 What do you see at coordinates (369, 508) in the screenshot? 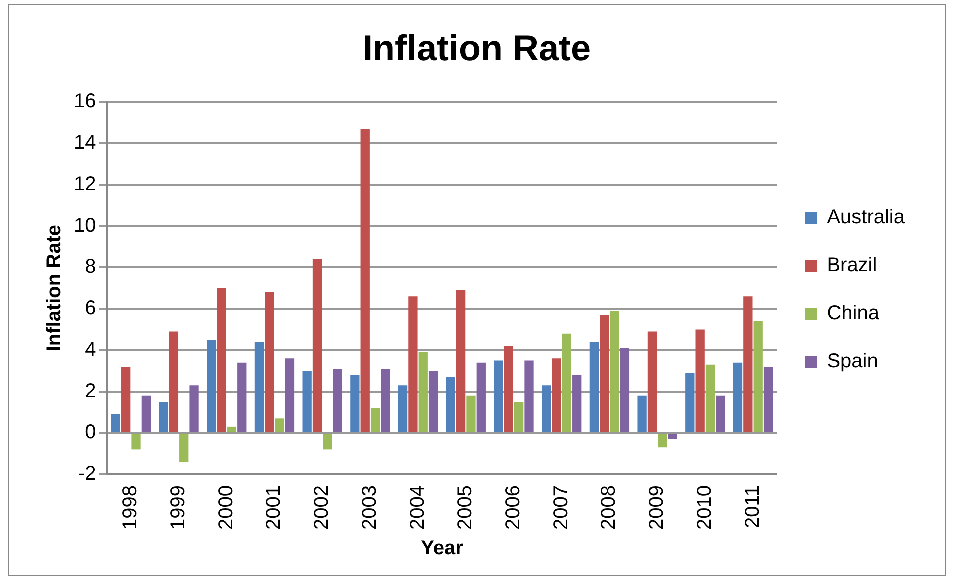
I see `x-tick-label: 2003` at bounding box center [369, 508].